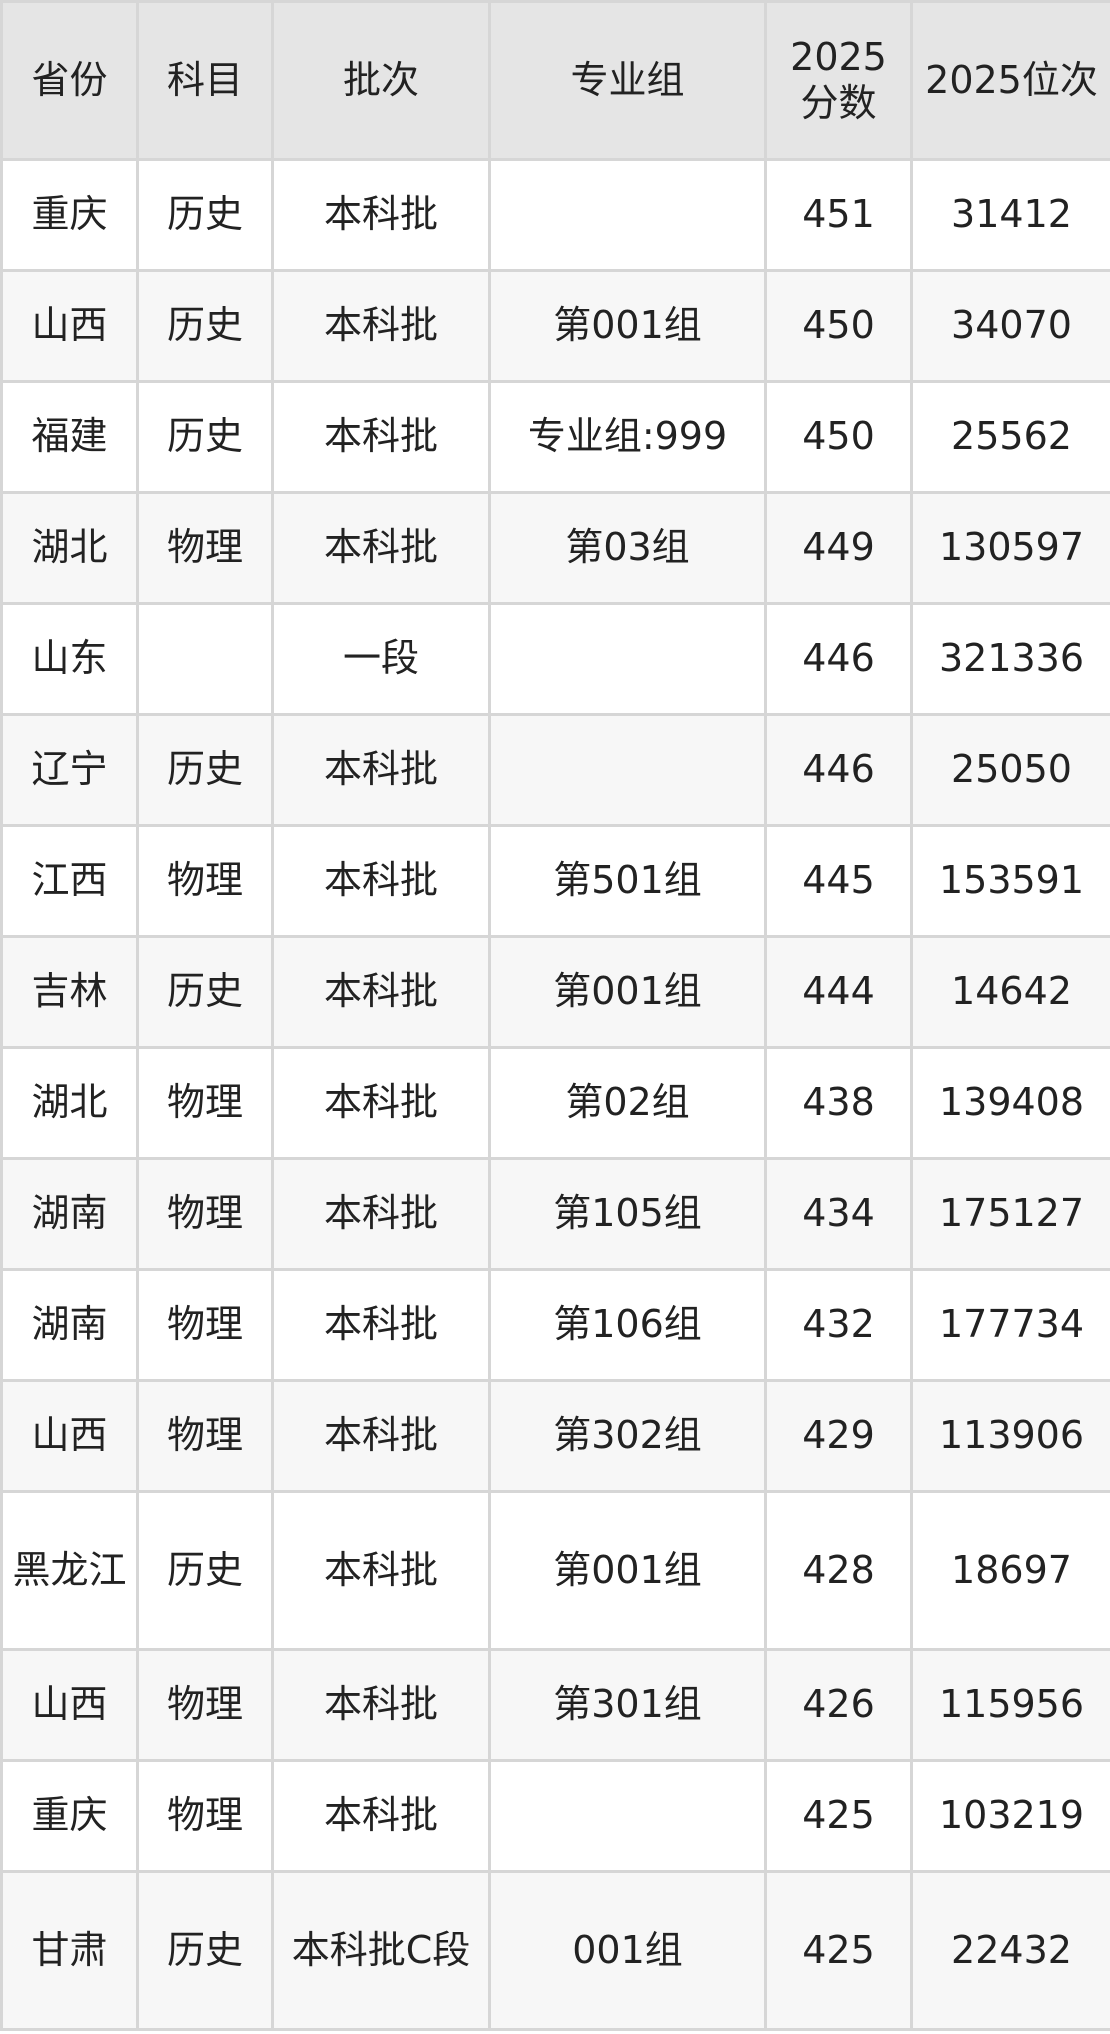 The width and height of the screenshot is (1110, 2034). Describe the element at coordinates (1010, 215) in the screenshot. I see `cell-rank: 31412` at that location.